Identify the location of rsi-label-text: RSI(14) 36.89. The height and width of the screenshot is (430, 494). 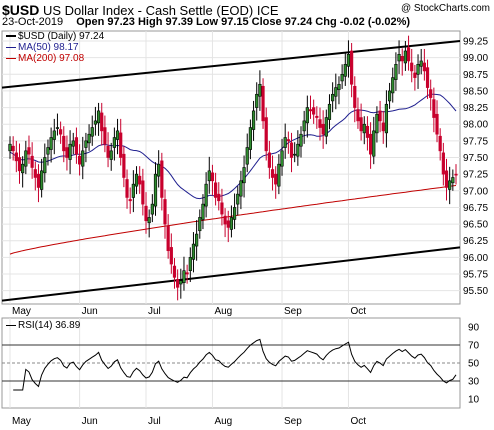
(49, 325).